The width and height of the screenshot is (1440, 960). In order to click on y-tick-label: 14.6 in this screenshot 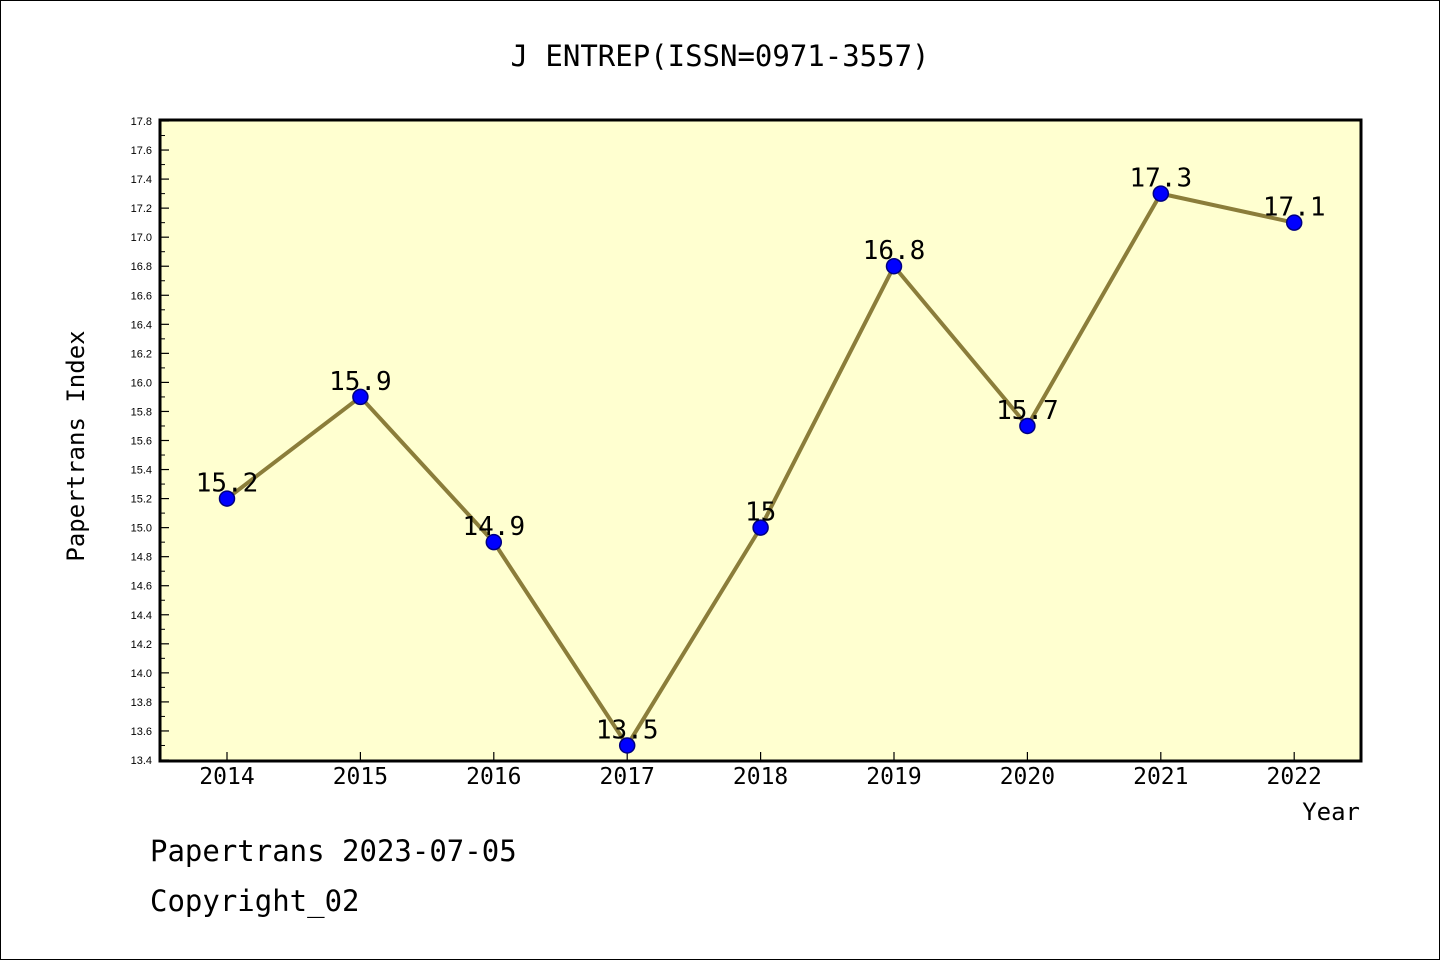, I will do `click(141, 587)`.